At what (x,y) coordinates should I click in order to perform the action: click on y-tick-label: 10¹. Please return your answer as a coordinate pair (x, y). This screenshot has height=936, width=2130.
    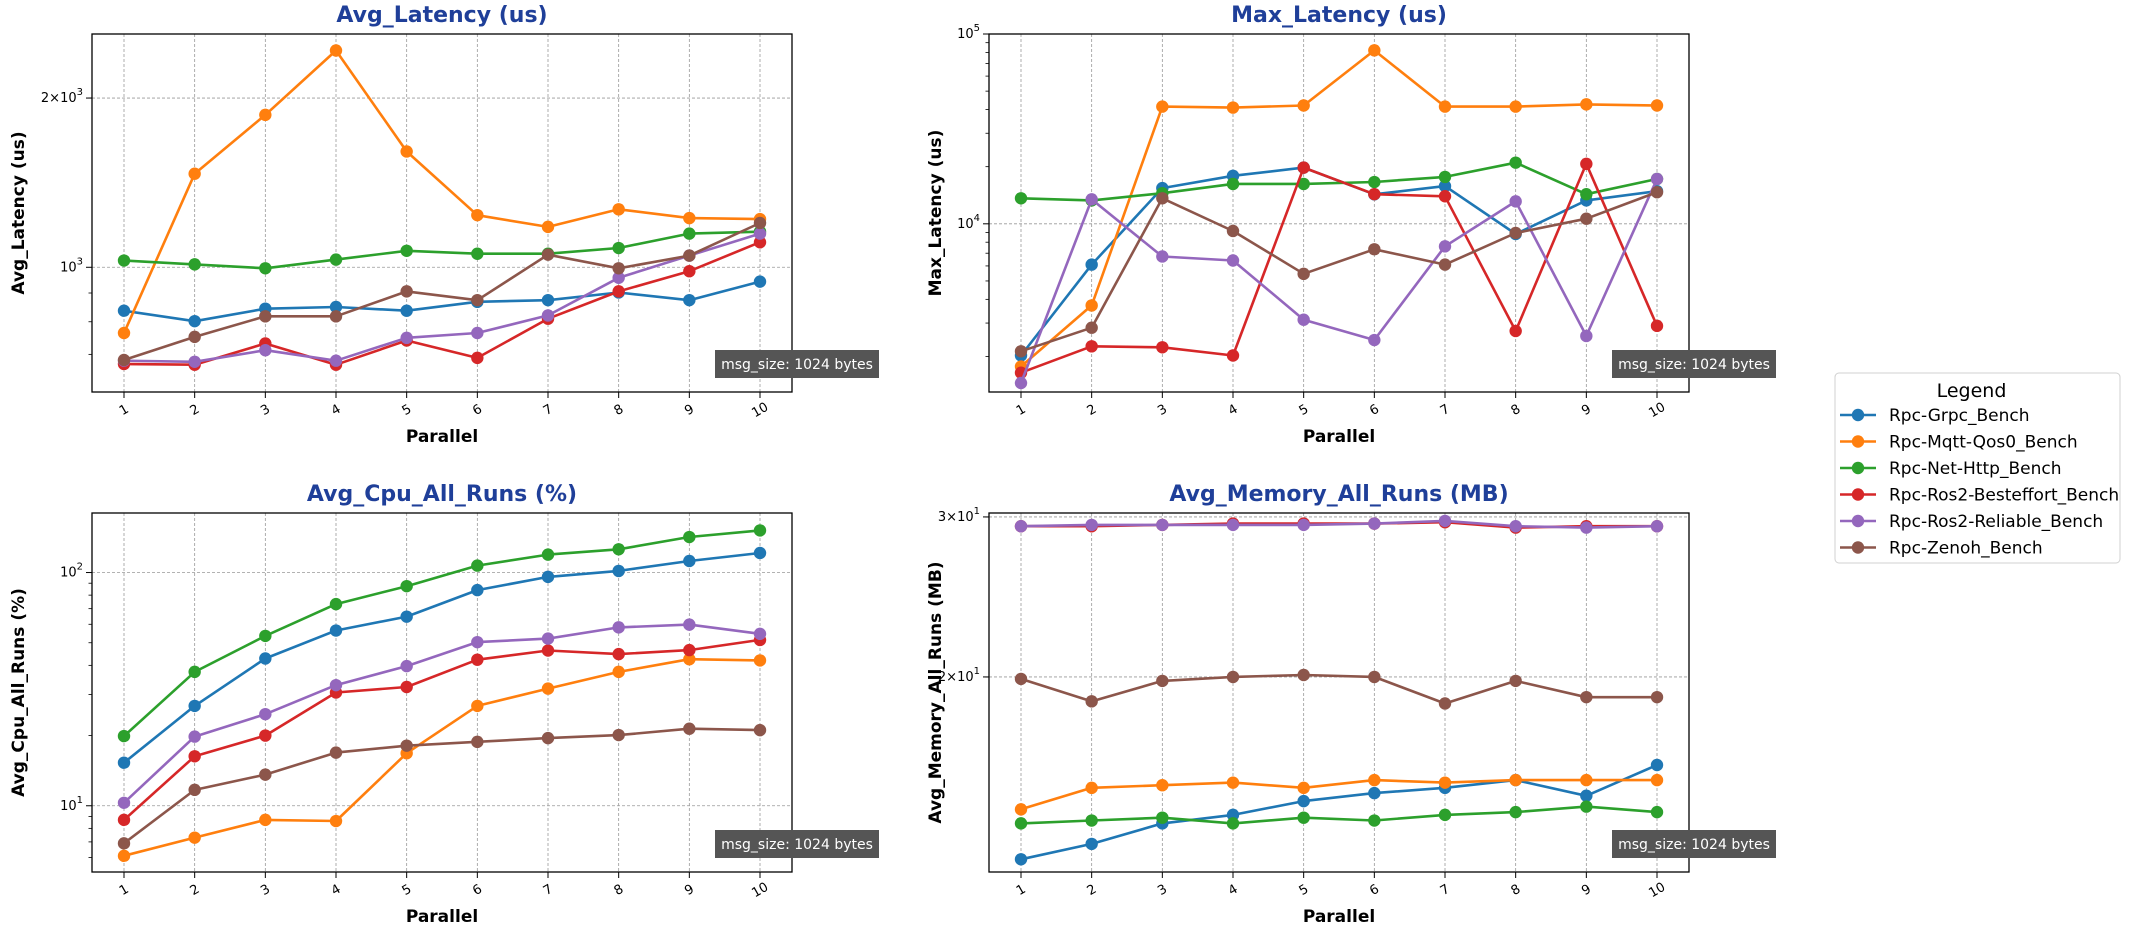
    Looking at the image, I should click on (71, 804).